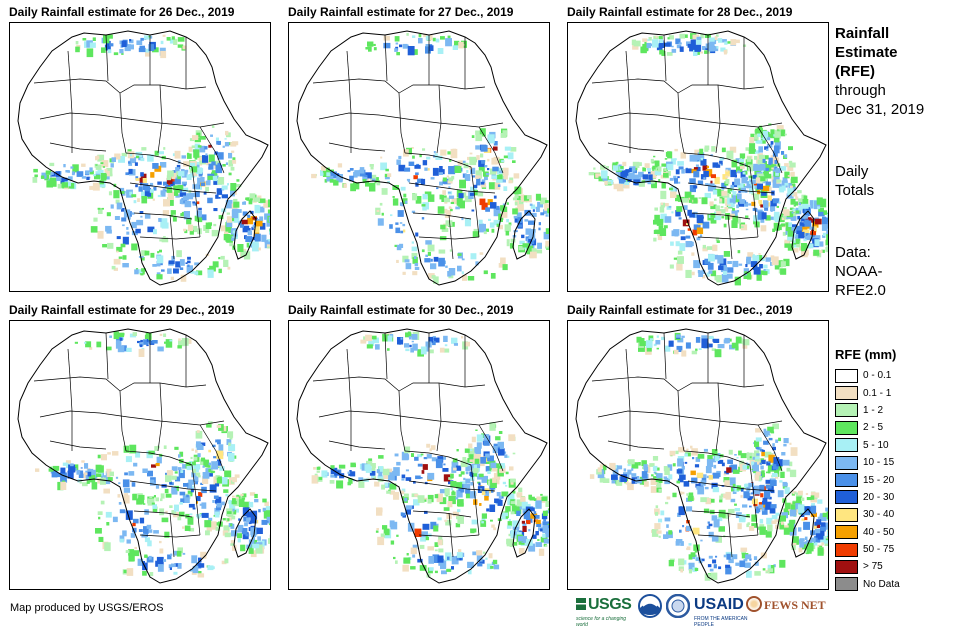  Describe the element at coordinates (879, 550) in the screenshot. I see `legend-label: 50 - 75` at that location.